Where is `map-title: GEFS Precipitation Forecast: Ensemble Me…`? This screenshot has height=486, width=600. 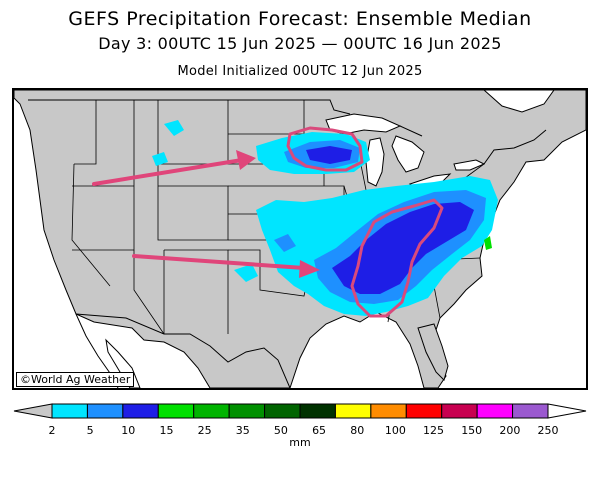
map-title: GEFS Precipitation Forecast: Ensemble Me… is located at coordinates (300, 19).